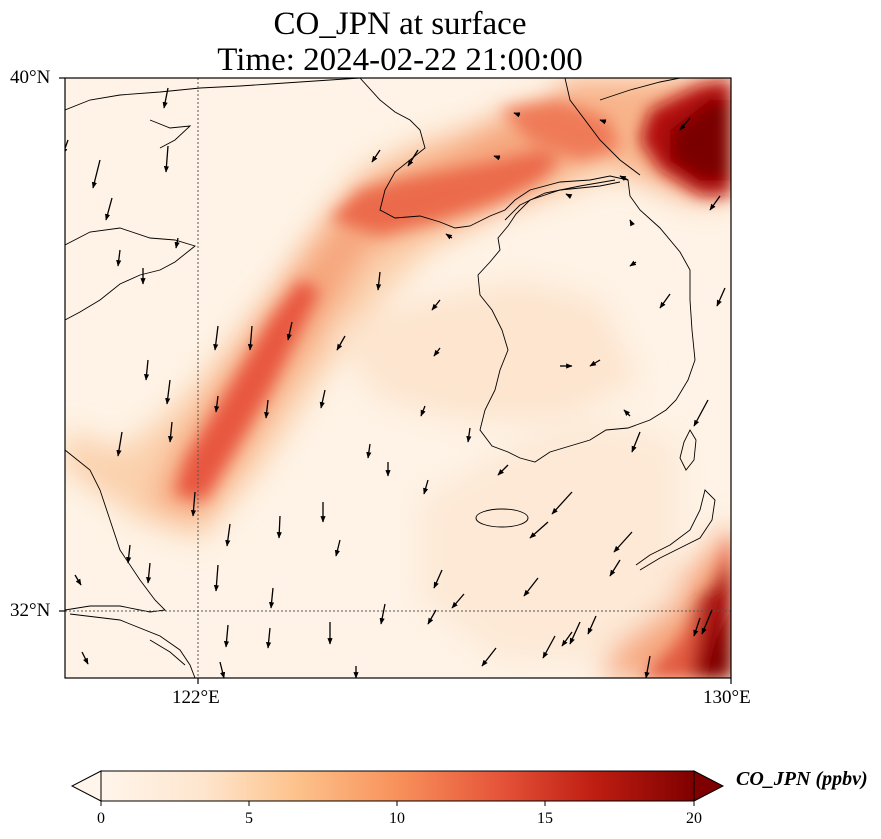 This screenshot has height=839, width=881. What do you see at coordinates (400, 24) in the screenshot?
I see `map-title-line-1: CO_JPN at surface` at bounding box center [400, 24].